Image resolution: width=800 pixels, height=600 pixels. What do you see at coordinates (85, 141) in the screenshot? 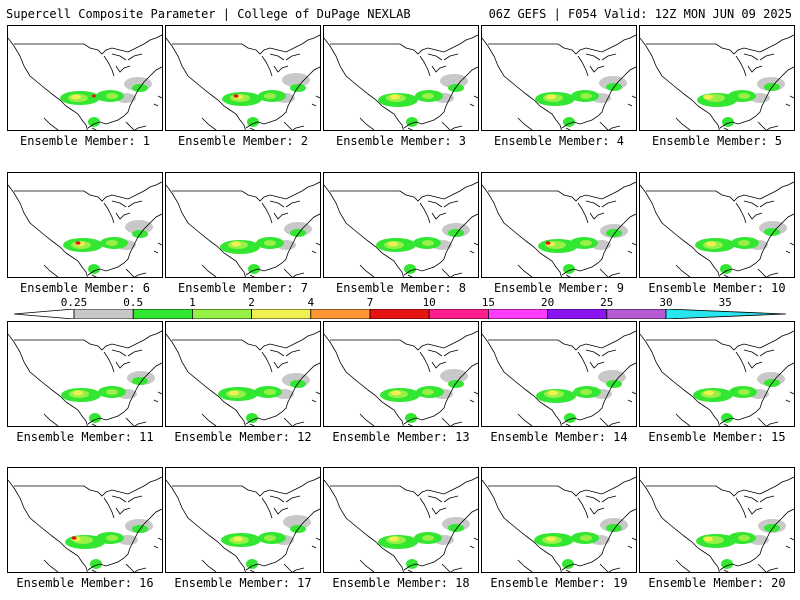
I see `ensemble-member-label: Ensemble Member: 1` at bounding box center [85, 141].